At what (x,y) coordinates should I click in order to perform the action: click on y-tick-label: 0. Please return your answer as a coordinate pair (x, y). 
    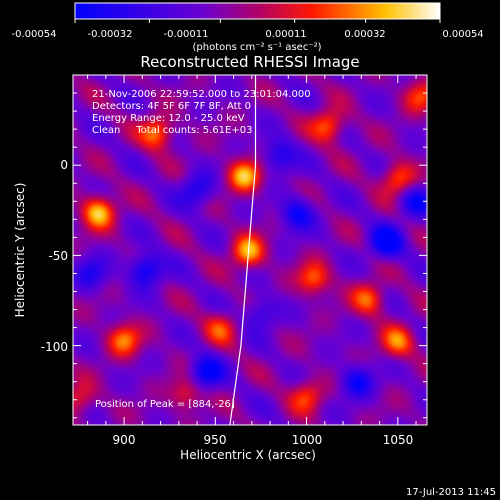
    Looking at the image, I should click on (64, 165).